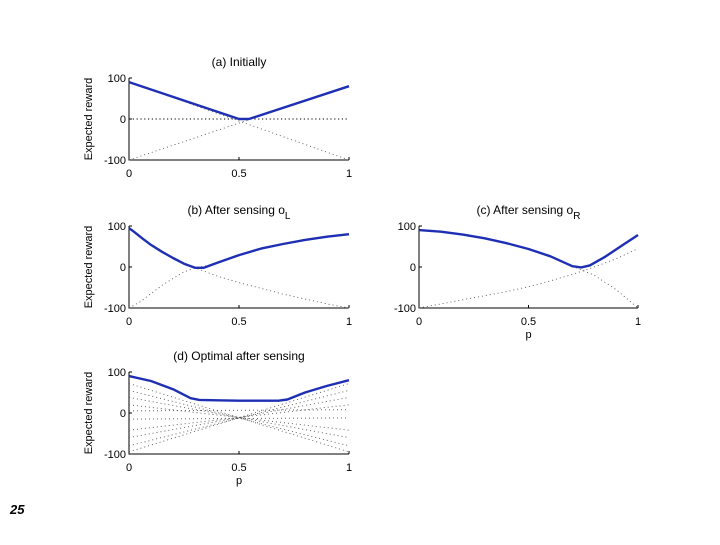 The width and height of the screenshot is (720, 545). Describe the element at coordinates (239, 212) in the screenshot. I see `chart-title: (b) After sensing oL` at that location.